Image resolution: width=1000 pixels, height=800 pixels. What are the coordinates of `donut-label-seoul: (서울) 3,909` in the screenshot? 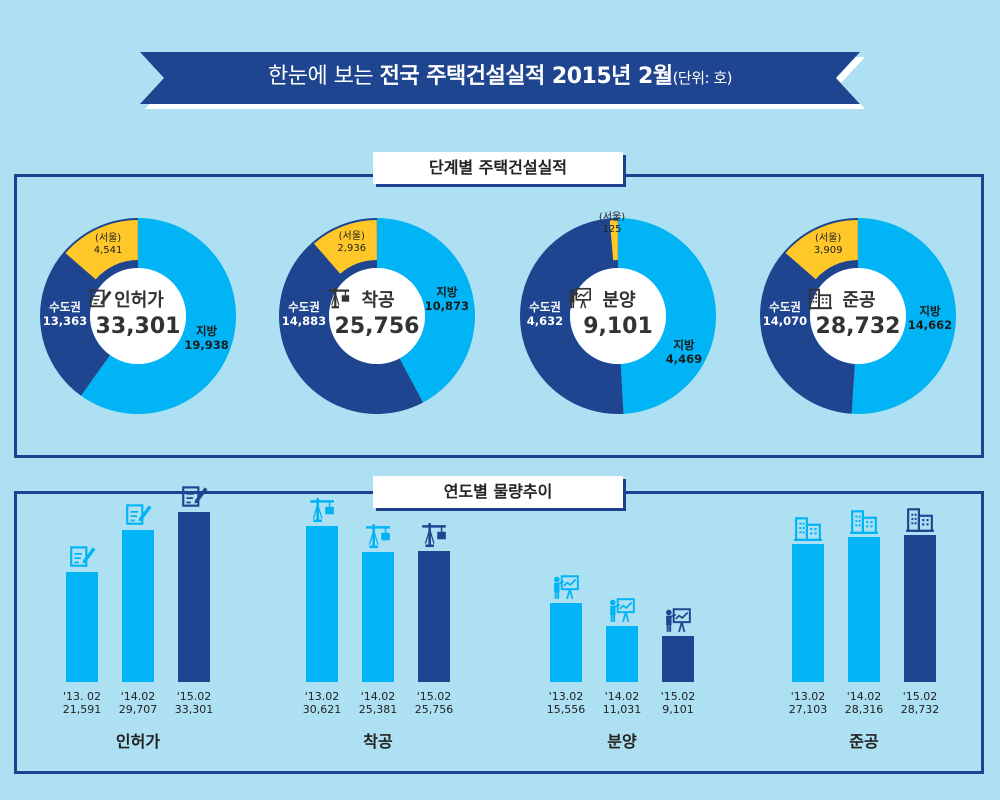 It's located at (828, 245).